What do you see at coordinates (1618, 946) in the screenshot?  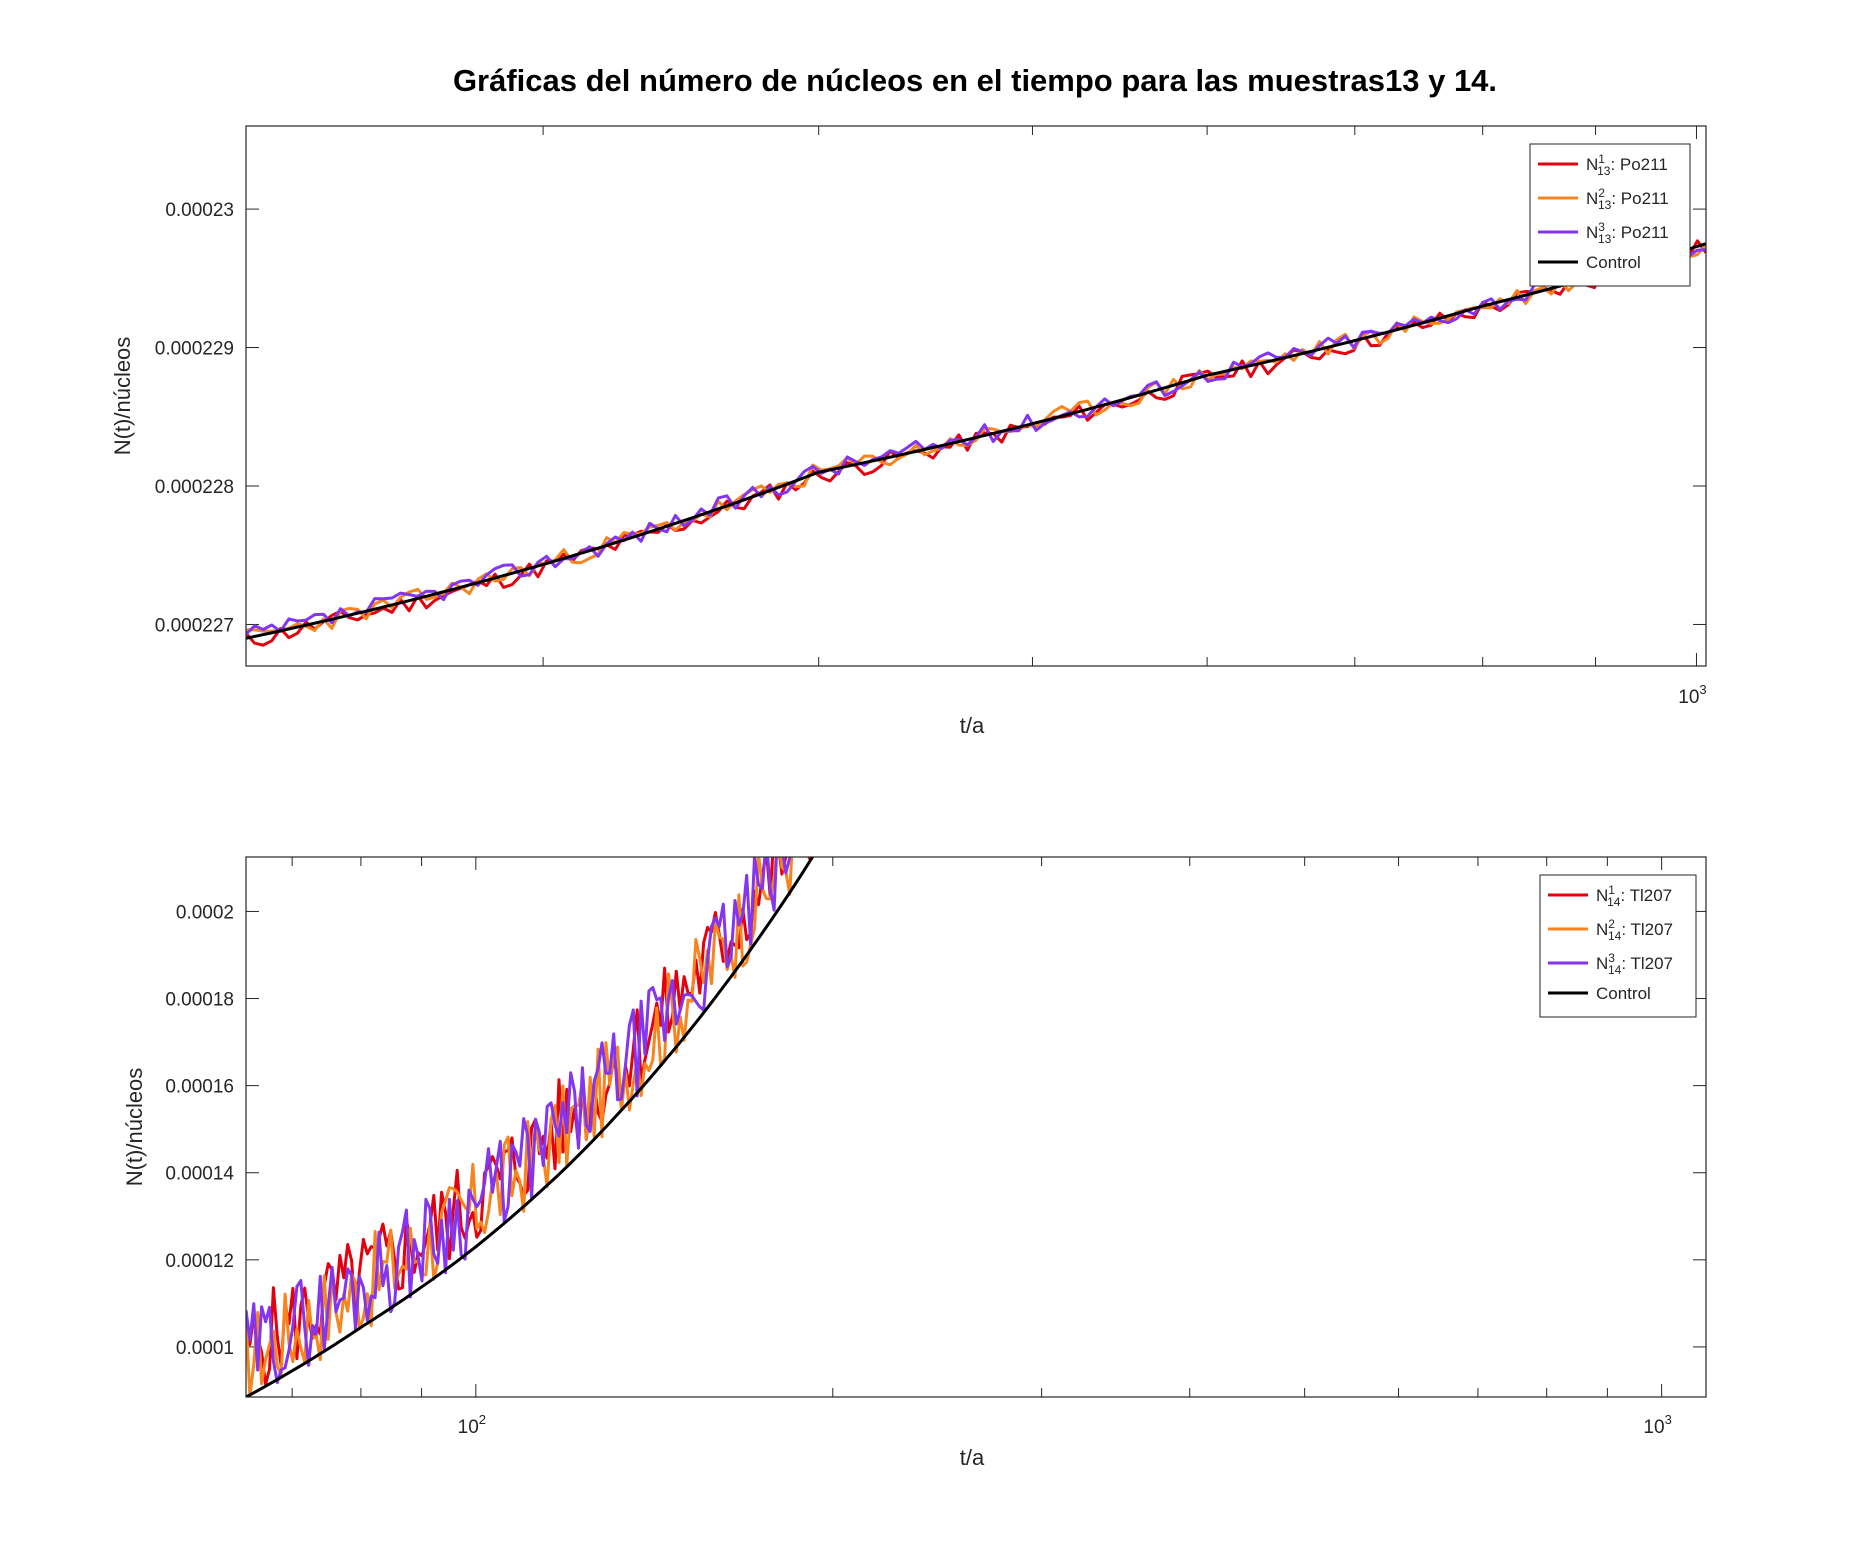 I see `legend: N1 14: Tl207 N2 14: Tl207 N3 14: Tl207 Control` at bounding box center [1618, 946].